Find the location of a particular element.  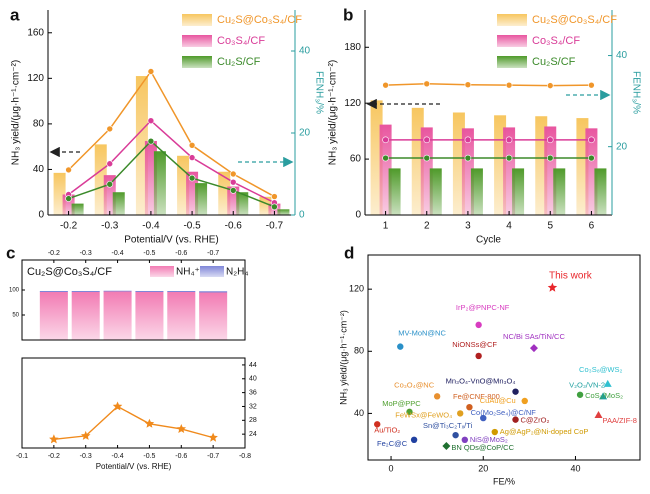

x-tick-label: 40 is located at coordinates (575, 468).